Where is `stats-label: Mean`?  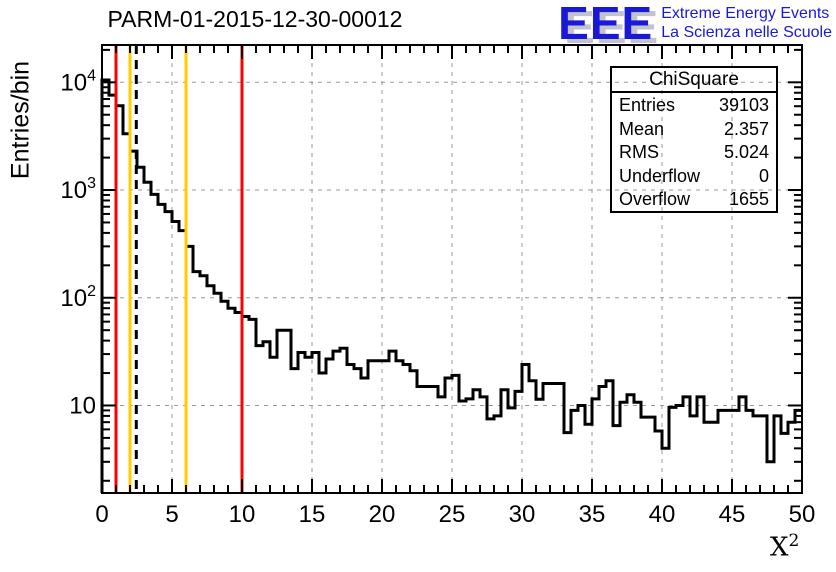
stats-label: Mean is located at coordinates (642, 128).